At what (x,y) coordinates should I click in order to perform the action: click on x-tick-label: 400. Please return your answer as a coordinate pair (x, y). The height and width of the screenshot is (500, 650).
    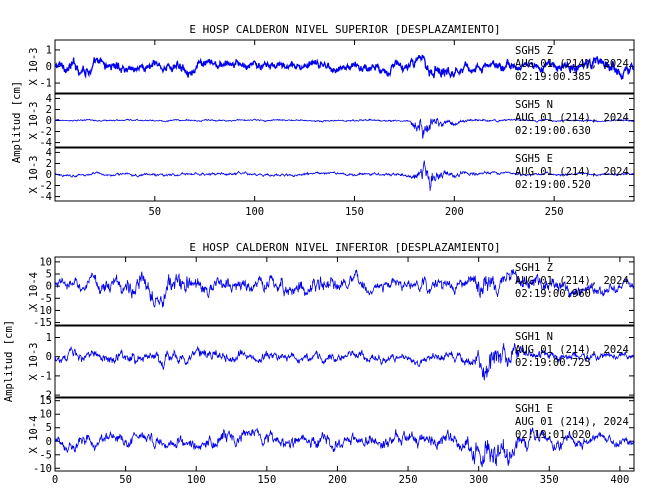
    Looking at the image, I should click on (619, 480).